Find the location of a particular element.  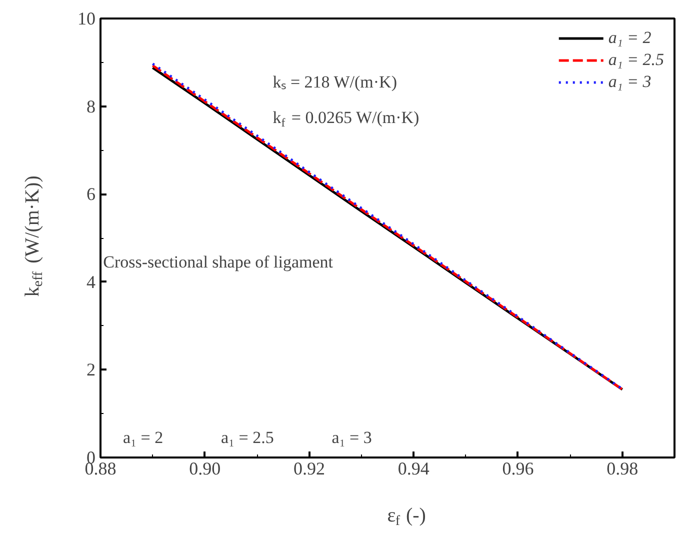

x-tick-label: 0.98 is located at coordinates (622, 468).